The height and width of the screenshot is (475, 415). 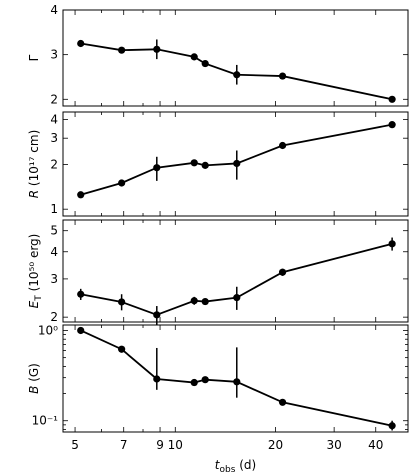 What do you see at coordinates (375, 445) in the screenshot?
I see `x-tick-label: 40` at bounding box center [375, 445].